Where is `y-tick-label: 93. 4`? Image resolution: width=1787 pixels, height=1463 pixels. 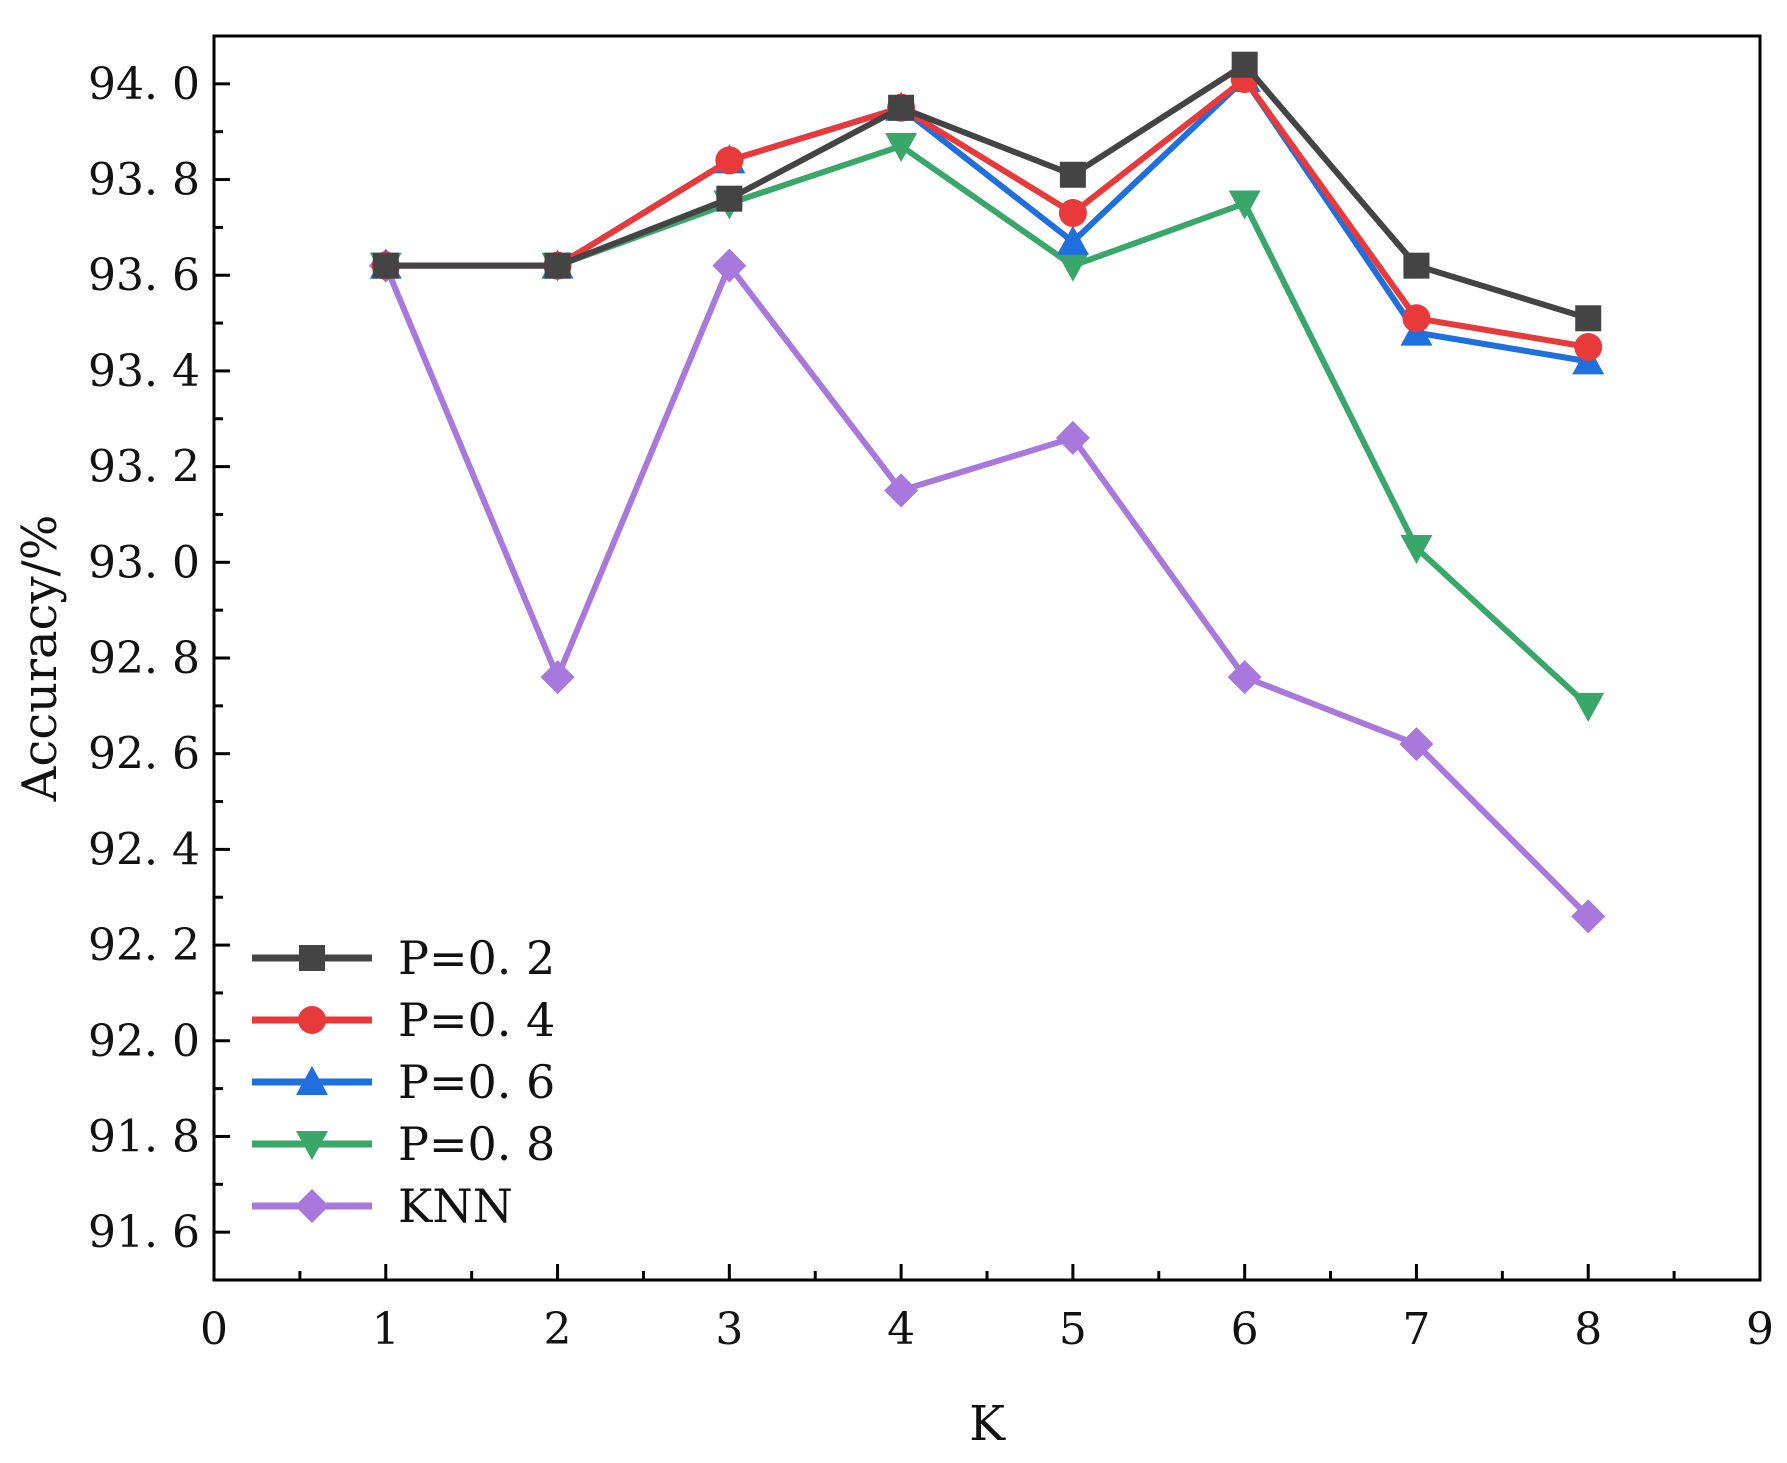
y-tick-label: 93. 4 is located at coordinates (144, 371).